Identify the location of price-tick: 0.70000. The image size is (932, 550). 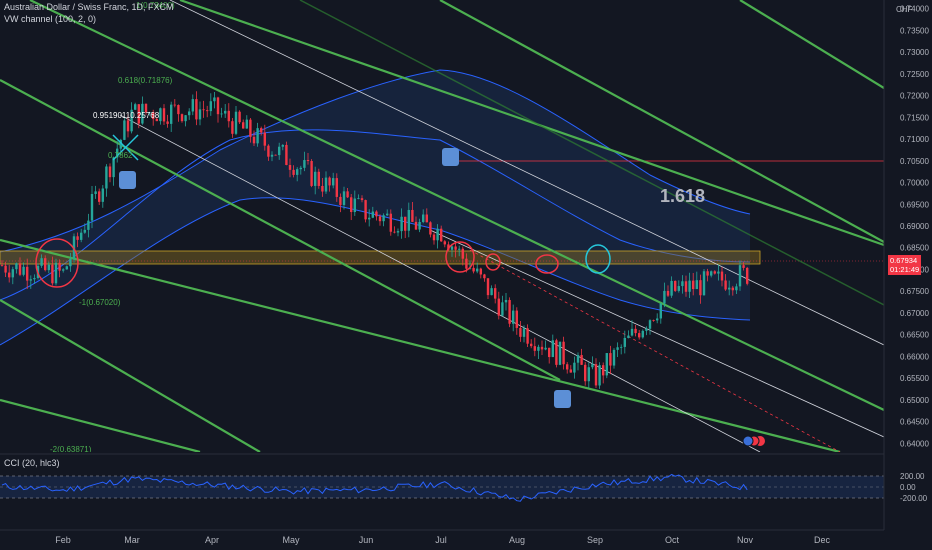
(914, 183).